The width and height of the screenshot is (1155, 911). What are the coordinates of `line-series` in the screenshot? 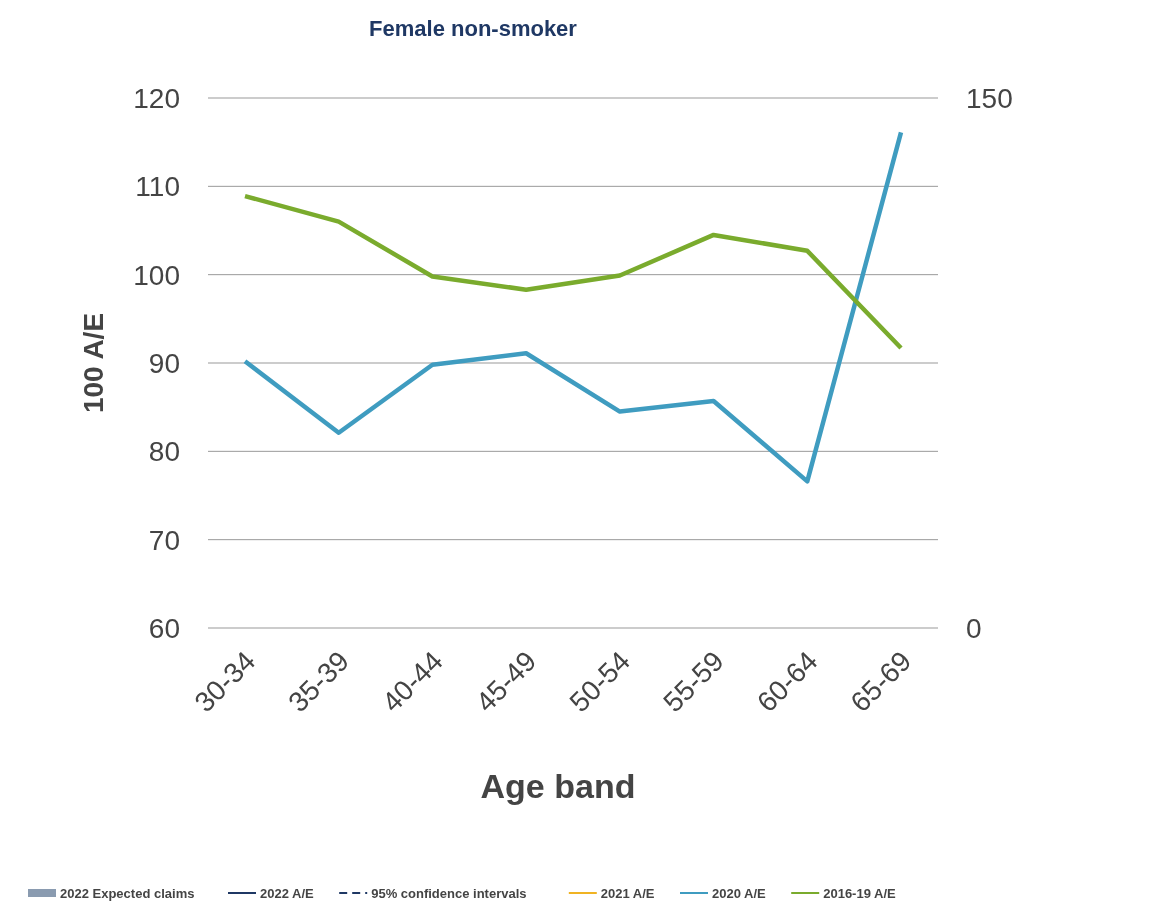 It's located at (573, 272).